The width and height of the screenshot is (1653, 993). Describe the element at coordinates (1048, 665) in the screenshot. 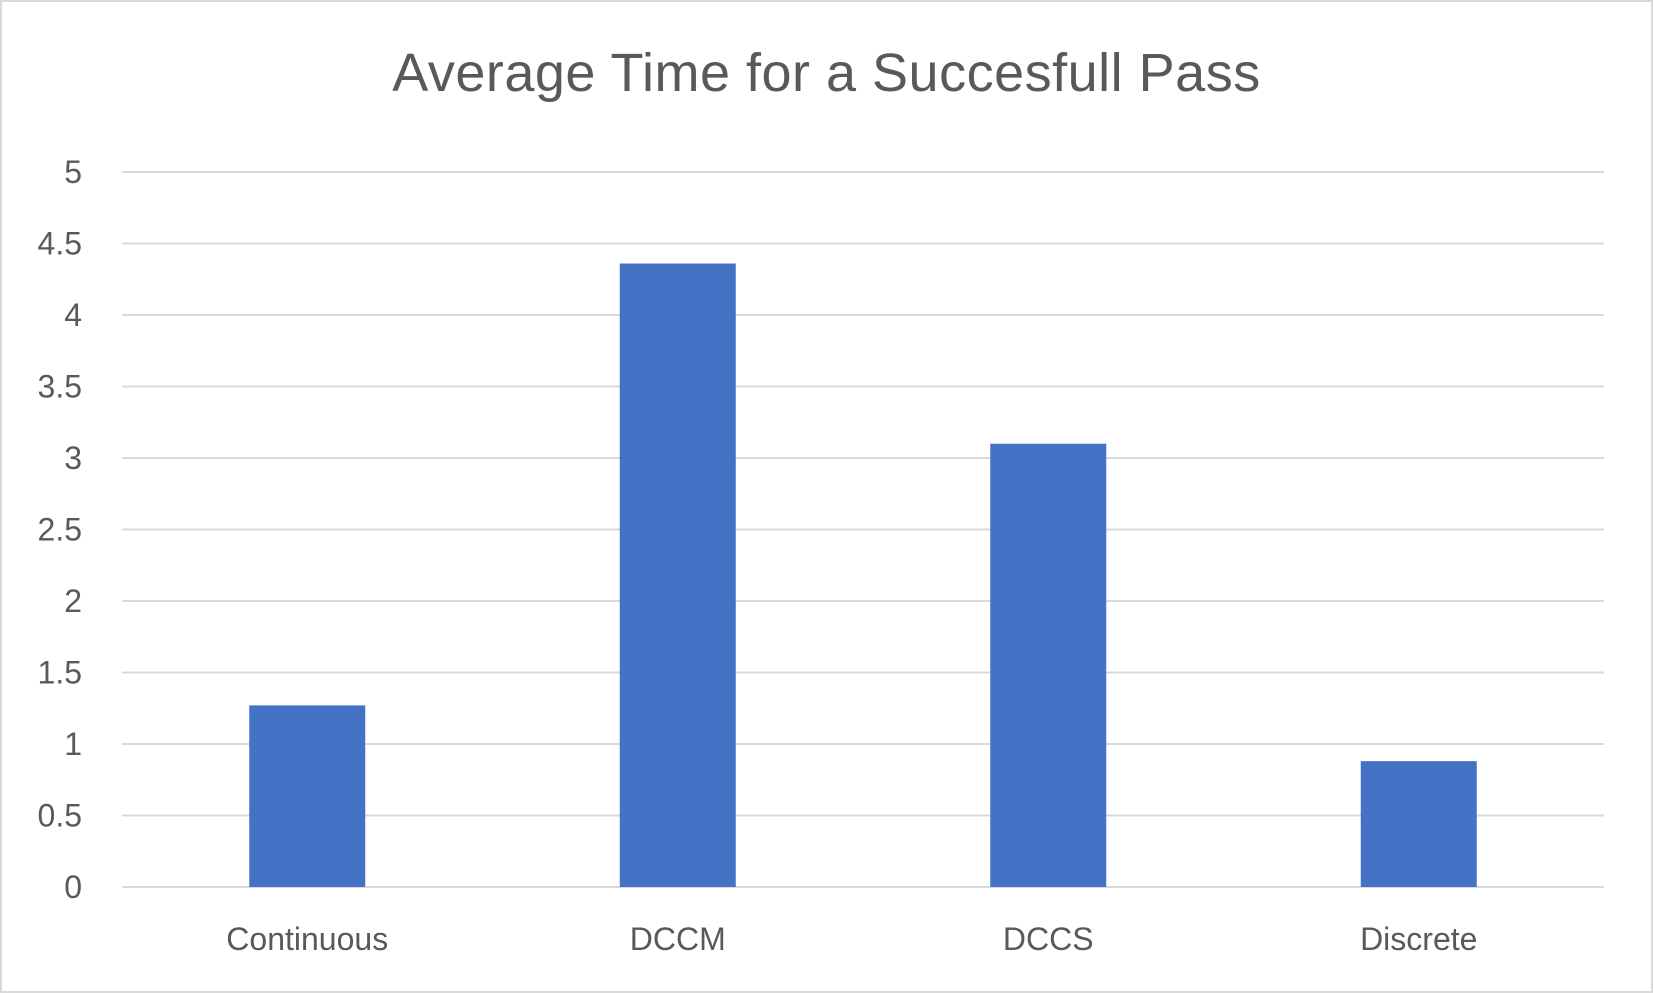

I see `bar-dccs` at that location.